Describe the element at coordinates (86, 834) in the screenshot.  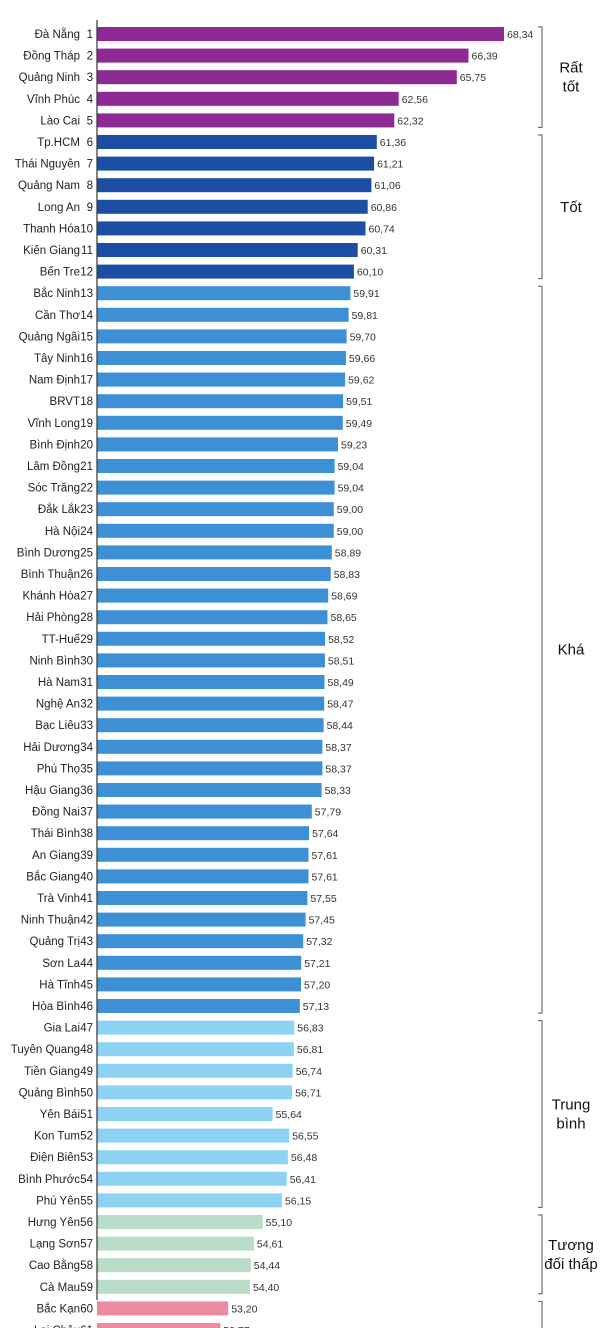
I see `rank-label: 38` at that location.